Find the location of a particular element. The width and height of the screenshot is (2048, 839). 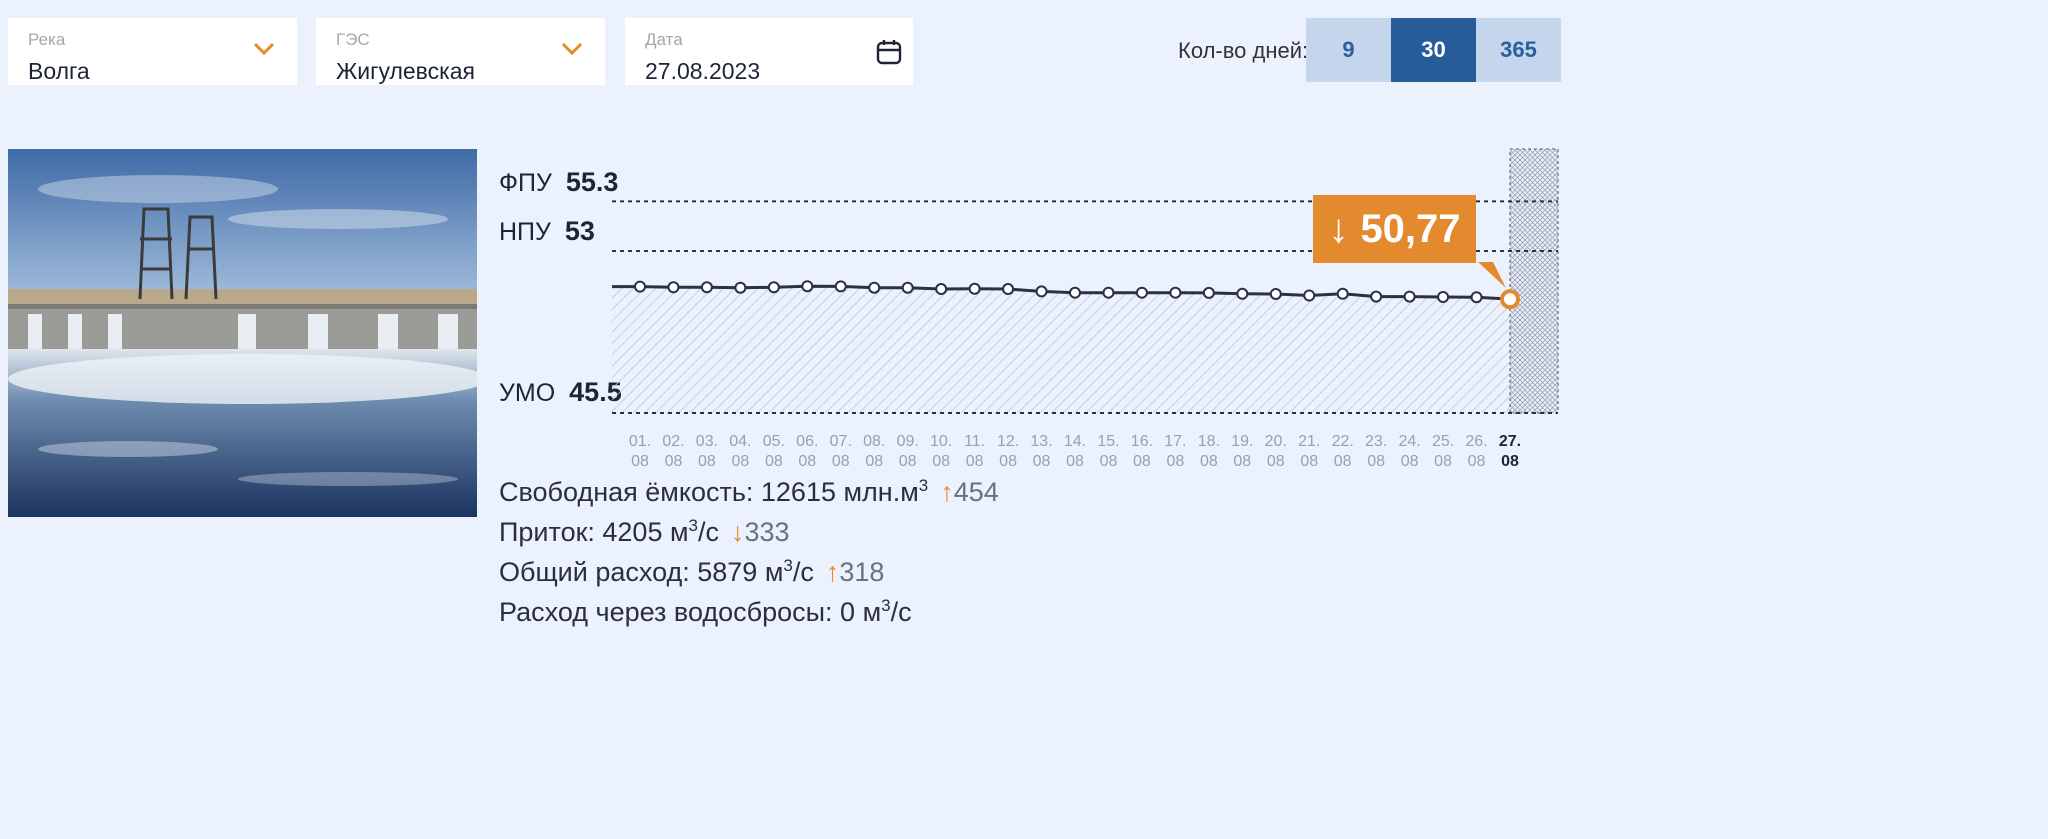

date-value: 27.08.2023 is located at coordinates (703, 71).